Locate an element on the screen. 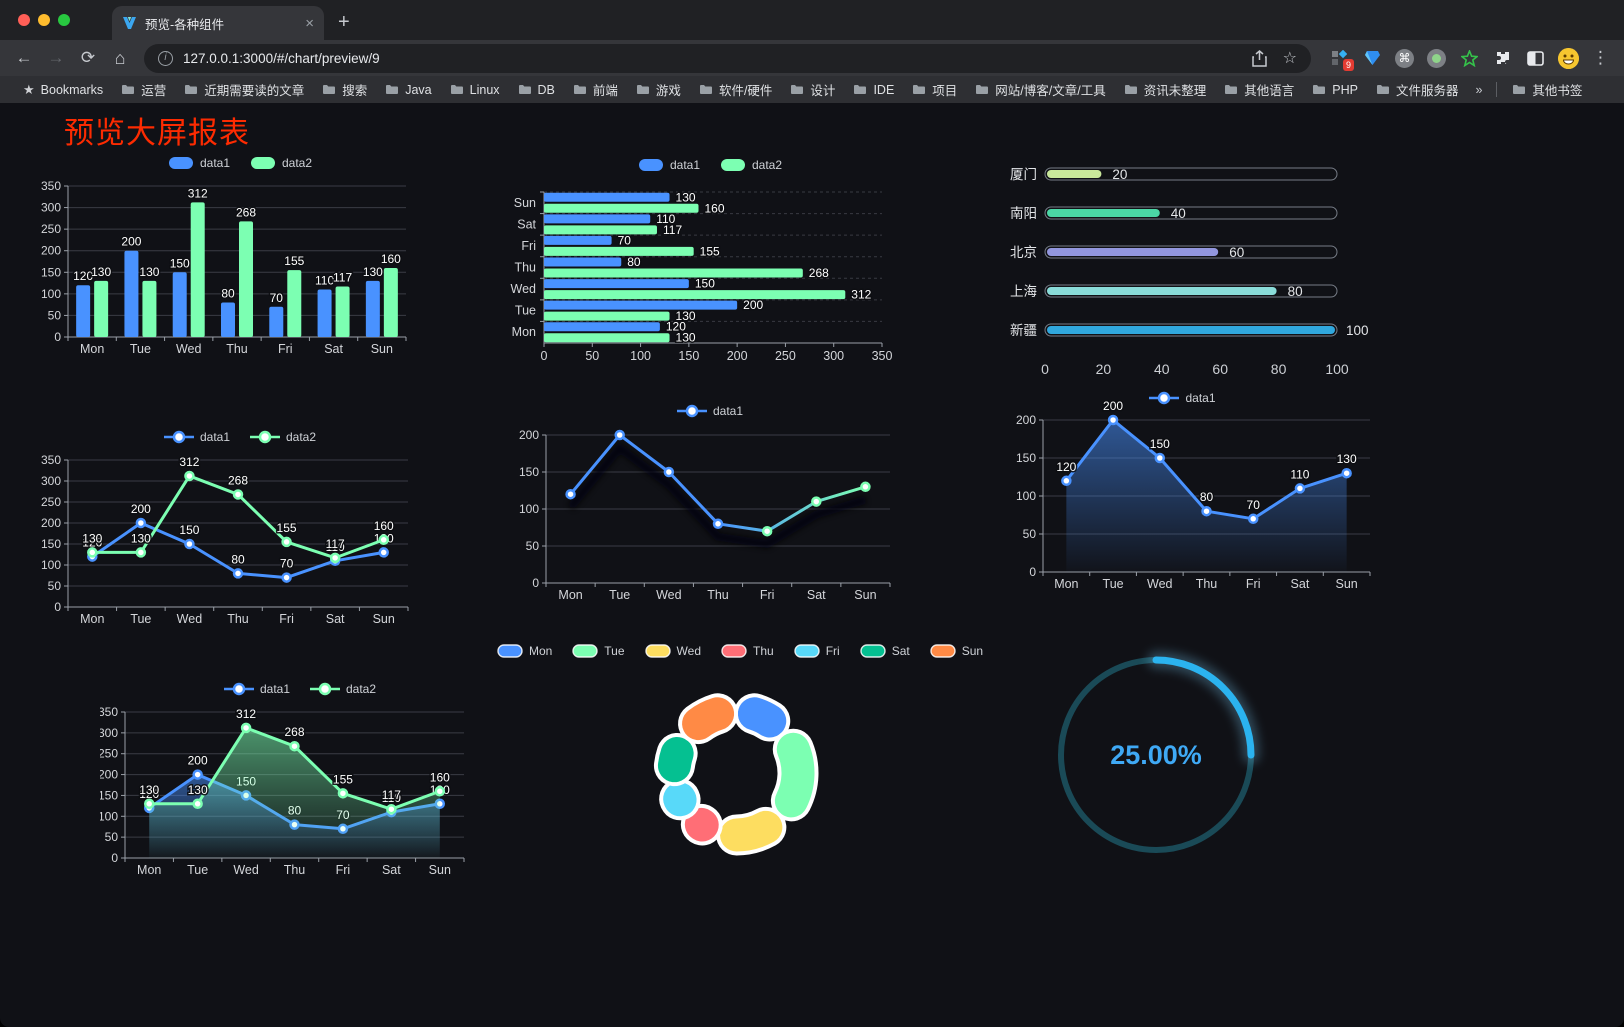  svg-text: 155 is located at coordinates (287, 528).